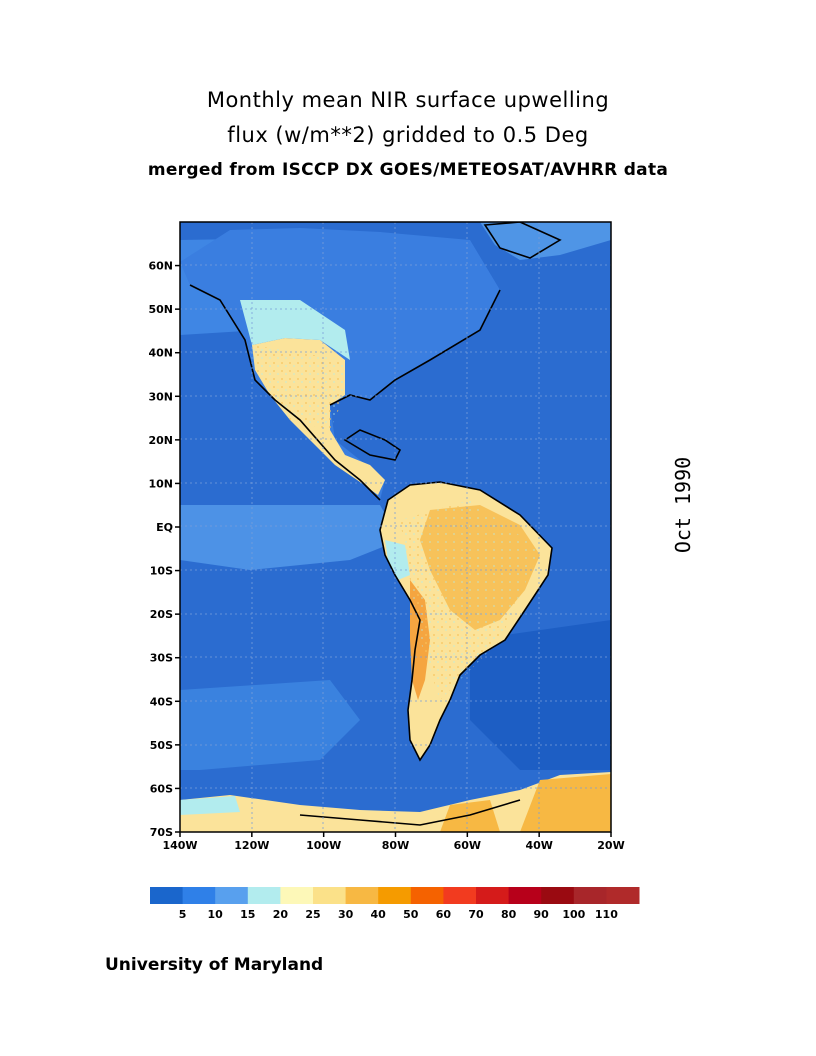  I want to click on lat-tick-label: 20S, so click(161, 614).